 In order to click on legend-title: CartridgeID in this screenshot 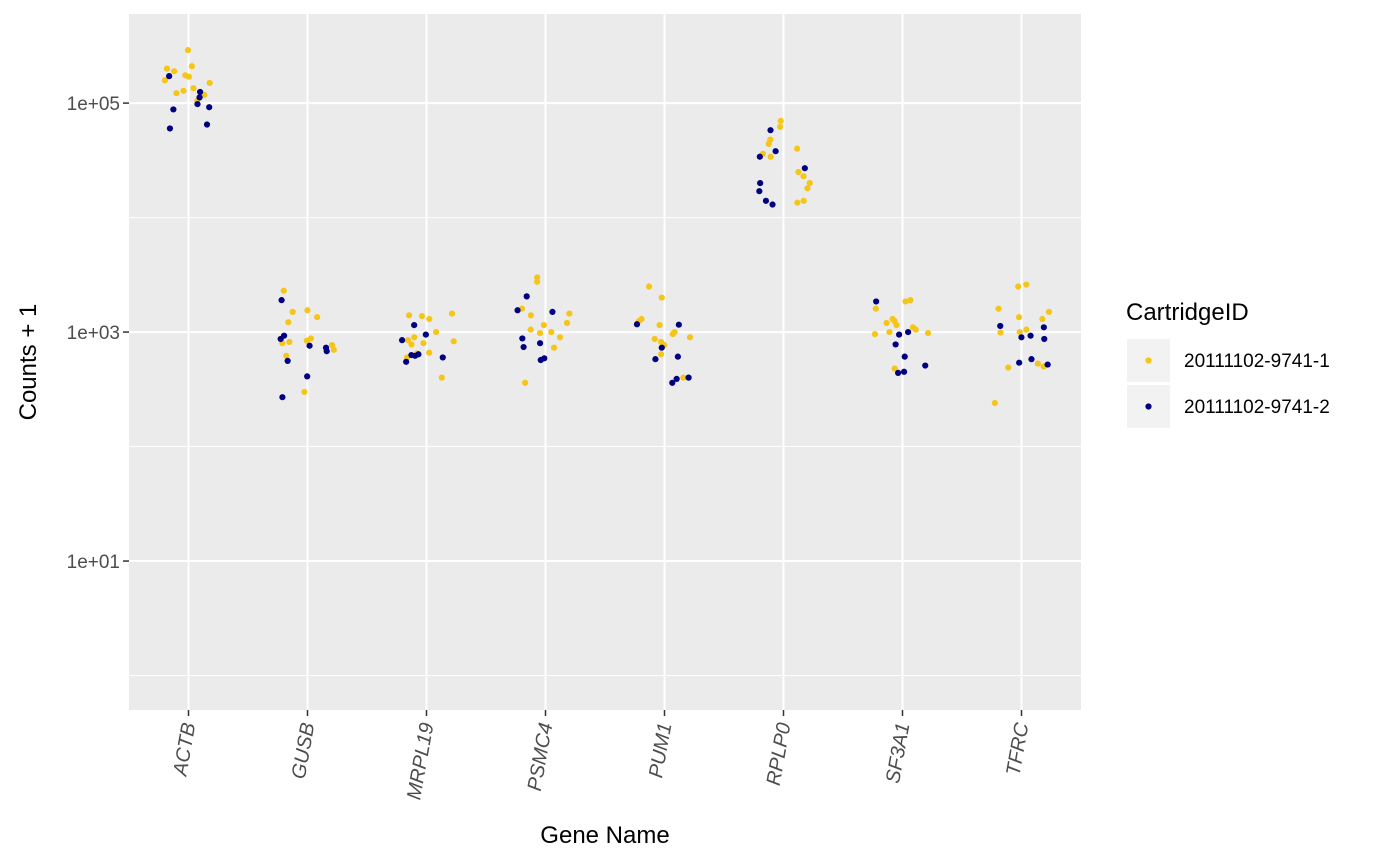, I will do `click(1187, 312)`.